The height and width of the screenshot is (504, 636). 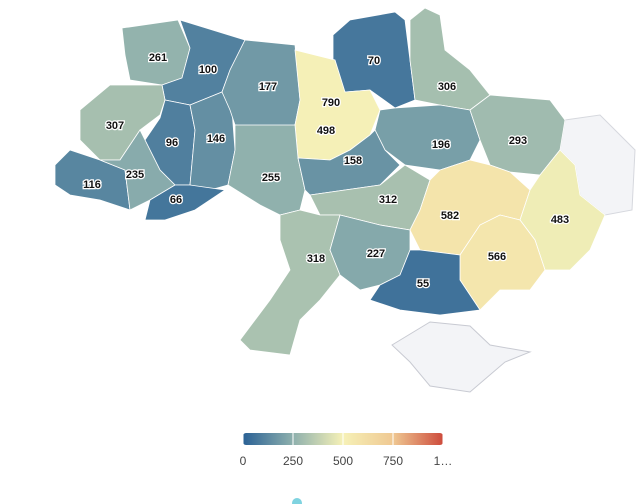 I want to click on region-label: 293, so click(x=518, y=141).